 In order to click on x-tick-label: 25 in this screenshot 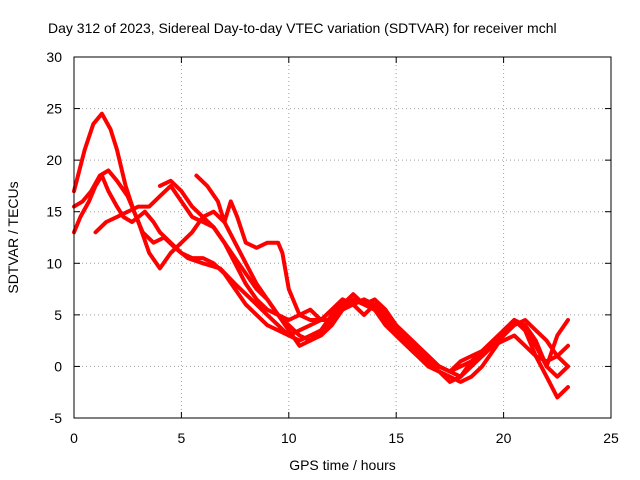, I will do `click(611, 438)`.